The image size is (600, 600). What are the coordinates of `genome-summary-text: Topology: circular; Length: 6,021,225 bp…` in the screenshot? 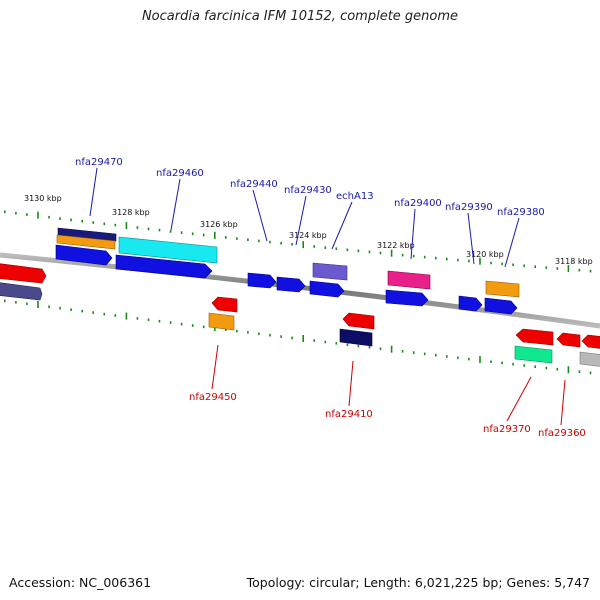 It's located at (418, 582).